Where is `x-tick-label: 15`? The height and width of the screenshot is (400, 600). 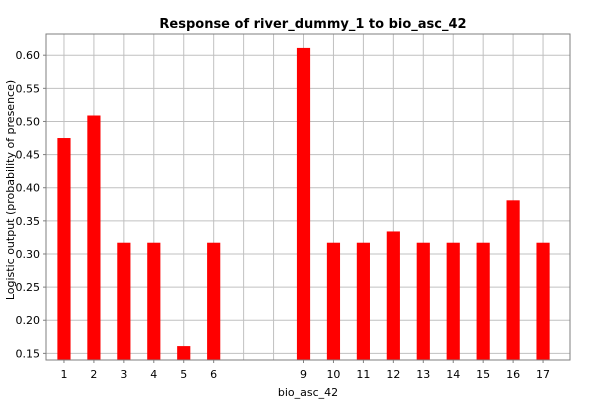
x-tick-label: 15 is located at coordinates (483, 374).